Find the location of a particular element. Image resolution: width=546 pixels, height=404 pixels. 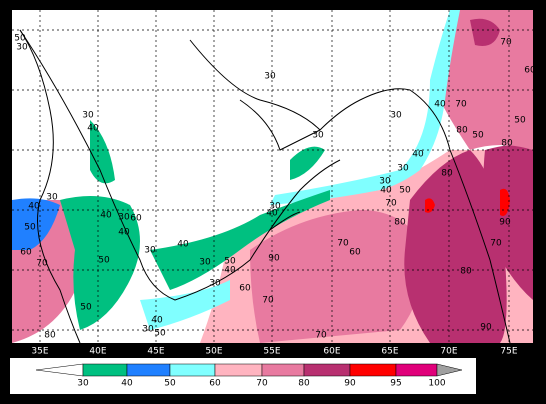

colorbar-label: 100 is located at coordinates (436, 384).